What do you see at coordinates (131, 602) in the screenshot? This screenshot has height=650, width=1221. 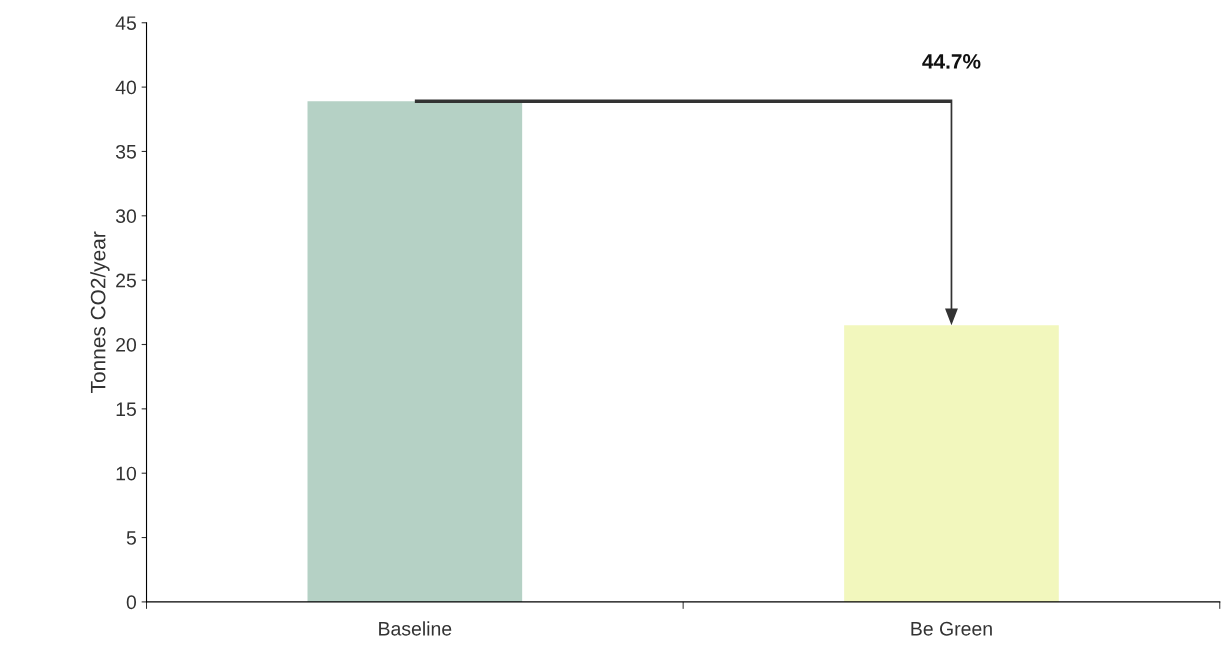 I see `y-tick-label: 0` at bounding box center [131, 602].